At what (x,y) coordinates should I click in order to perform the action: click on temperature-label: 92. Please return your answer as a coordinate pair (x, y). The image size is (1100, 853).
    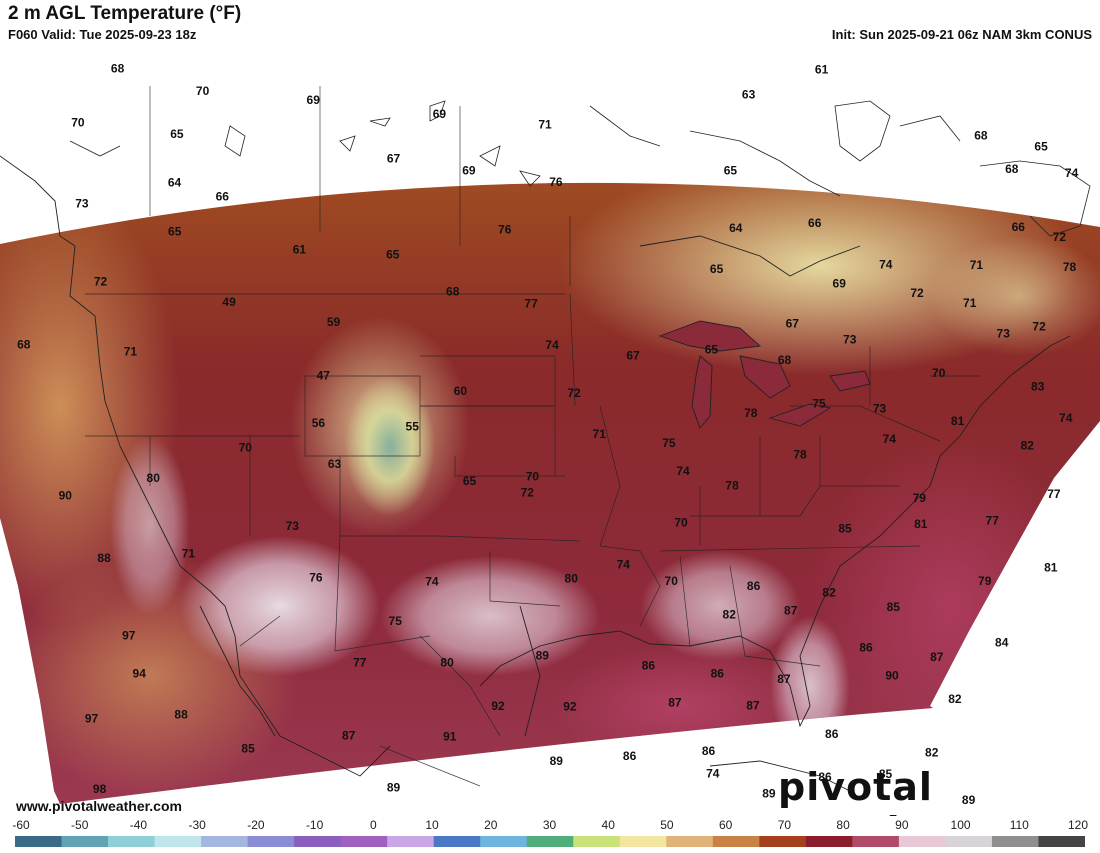
    Looking at the image, I should click on (498, 706).